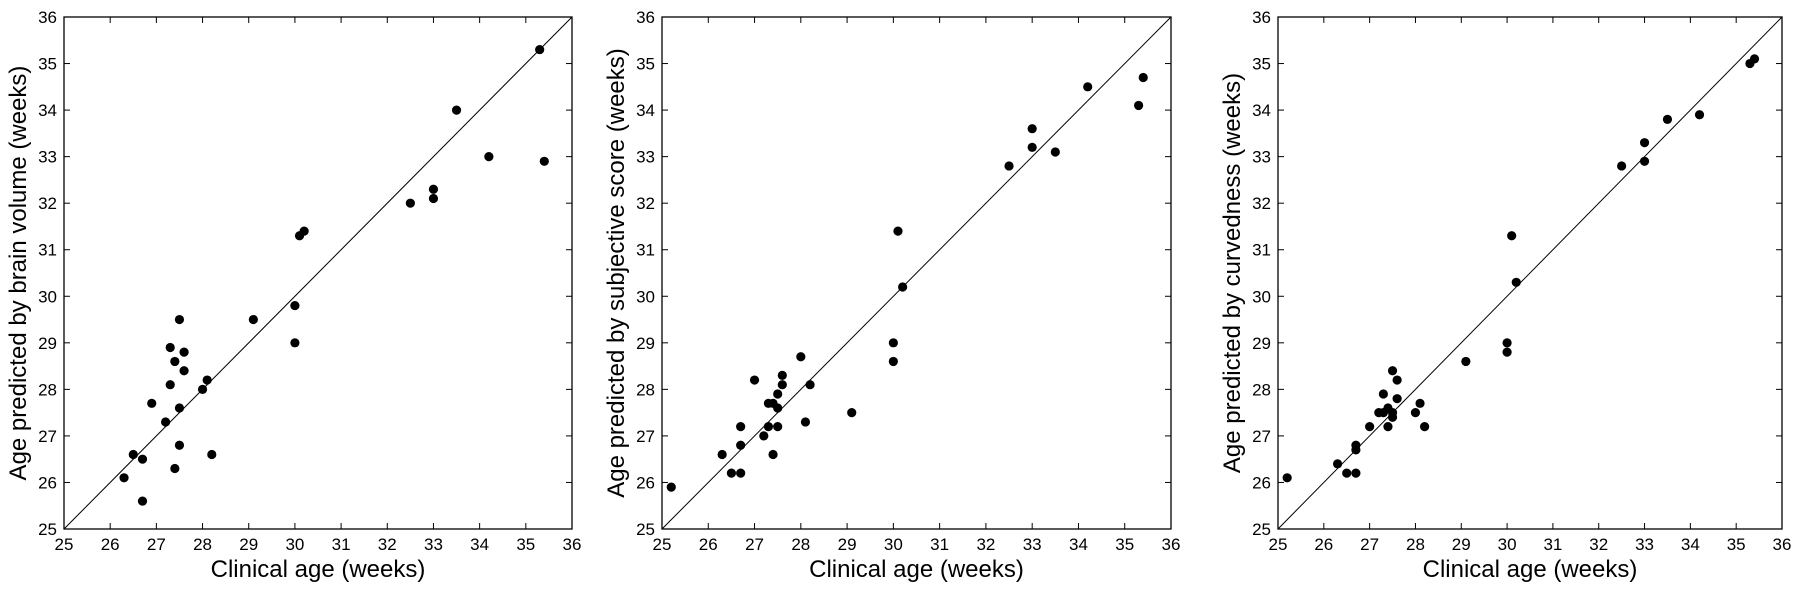  I want to click on x-tick-label: 36, so click(1171, 544).